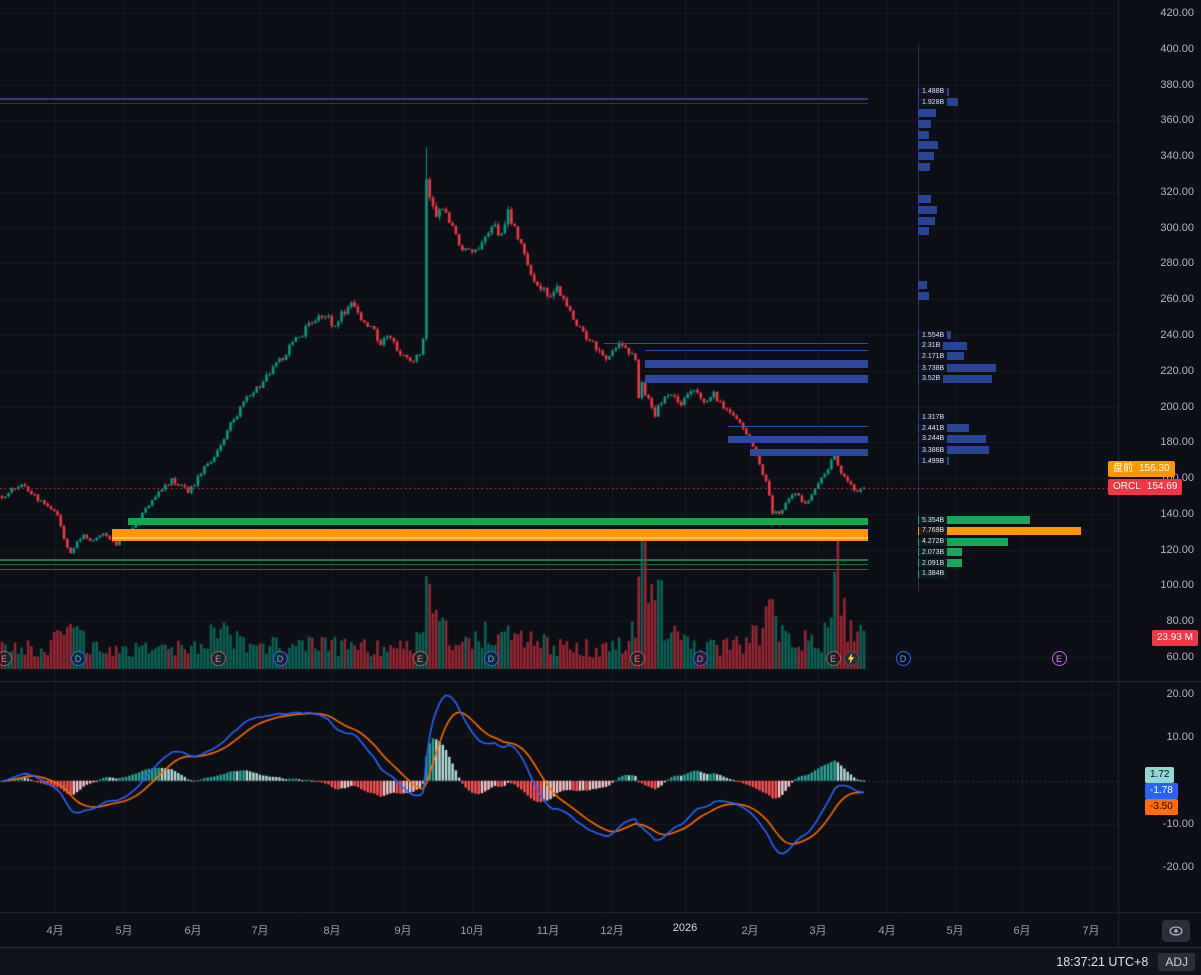 The width and height of the screenshot is (1201, 975). What do you see at coordinates (1123, 468) in the screenshot?
I see `premarket-text: 盘前` at bounding box center [1123, 468].